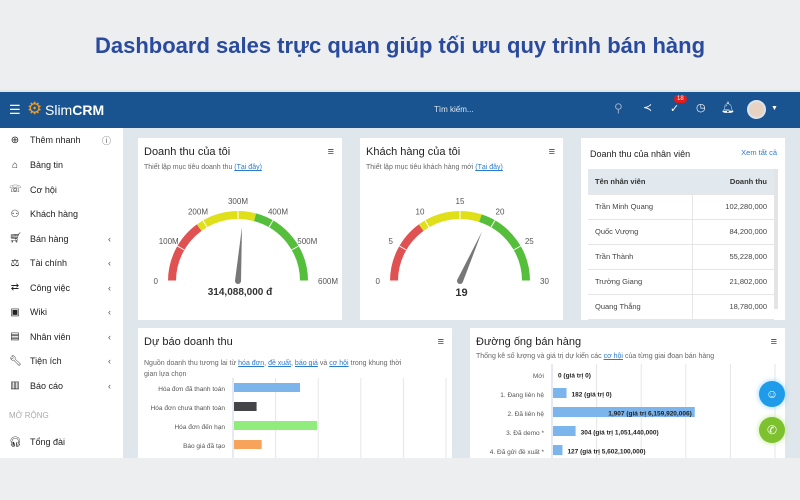  I want to click on logo: SlimCRM, so click(74, 110).